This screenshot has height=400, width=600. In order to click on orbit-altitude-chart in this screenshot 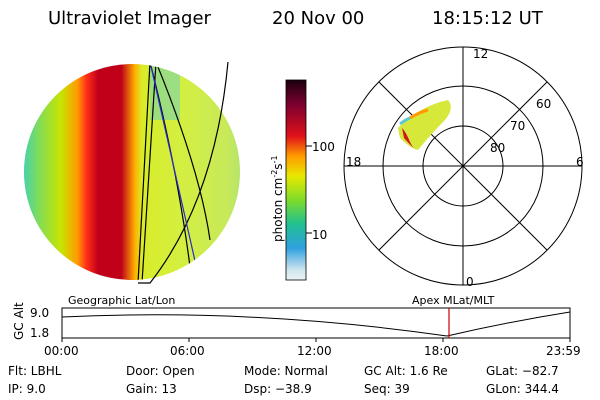, I will do `click(316, 324)`.